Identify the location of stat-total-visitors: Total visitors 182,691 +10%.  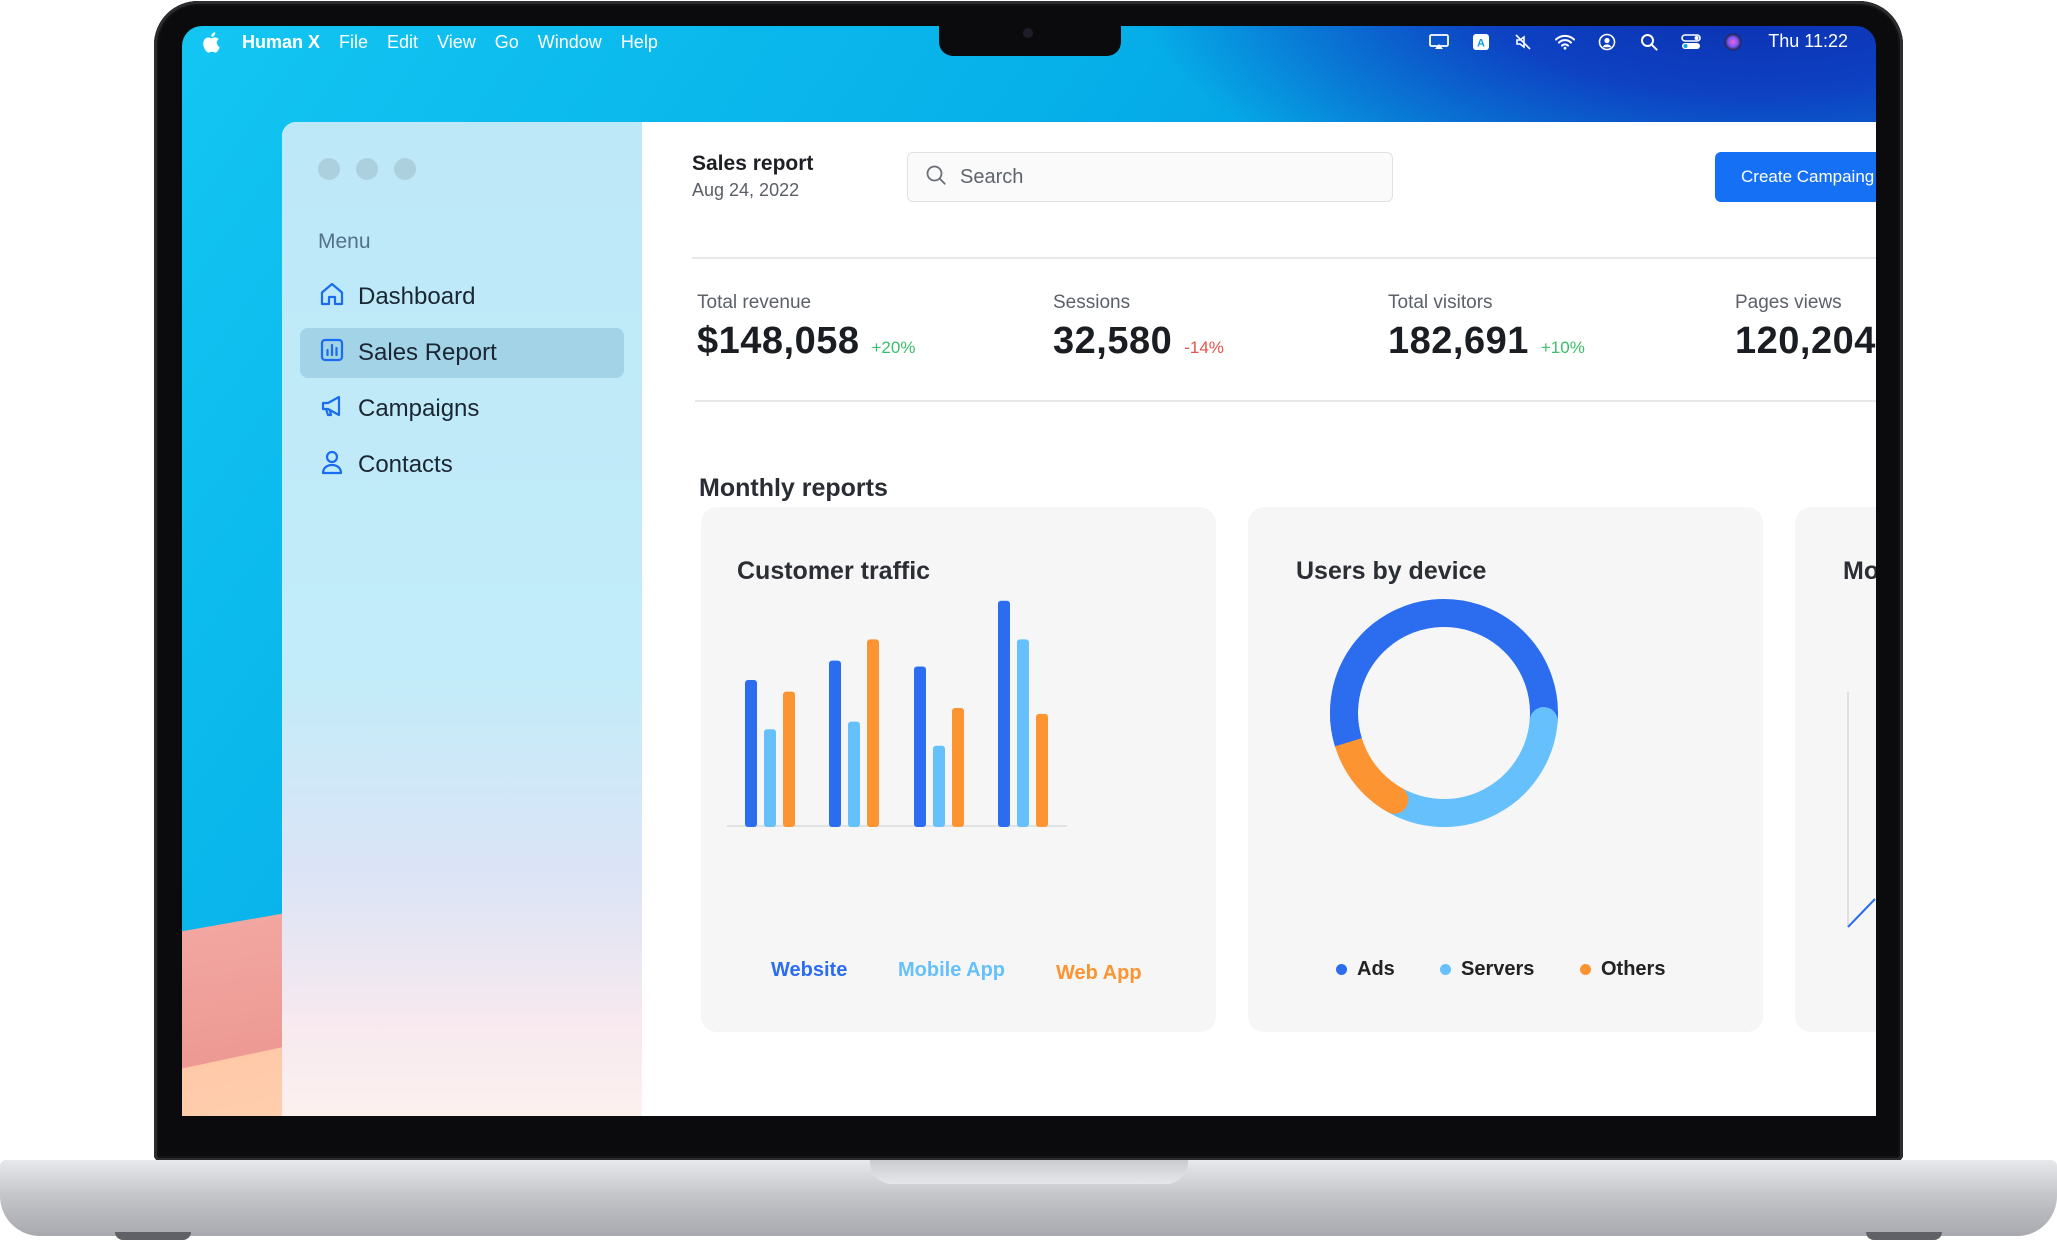
(1486, 327).